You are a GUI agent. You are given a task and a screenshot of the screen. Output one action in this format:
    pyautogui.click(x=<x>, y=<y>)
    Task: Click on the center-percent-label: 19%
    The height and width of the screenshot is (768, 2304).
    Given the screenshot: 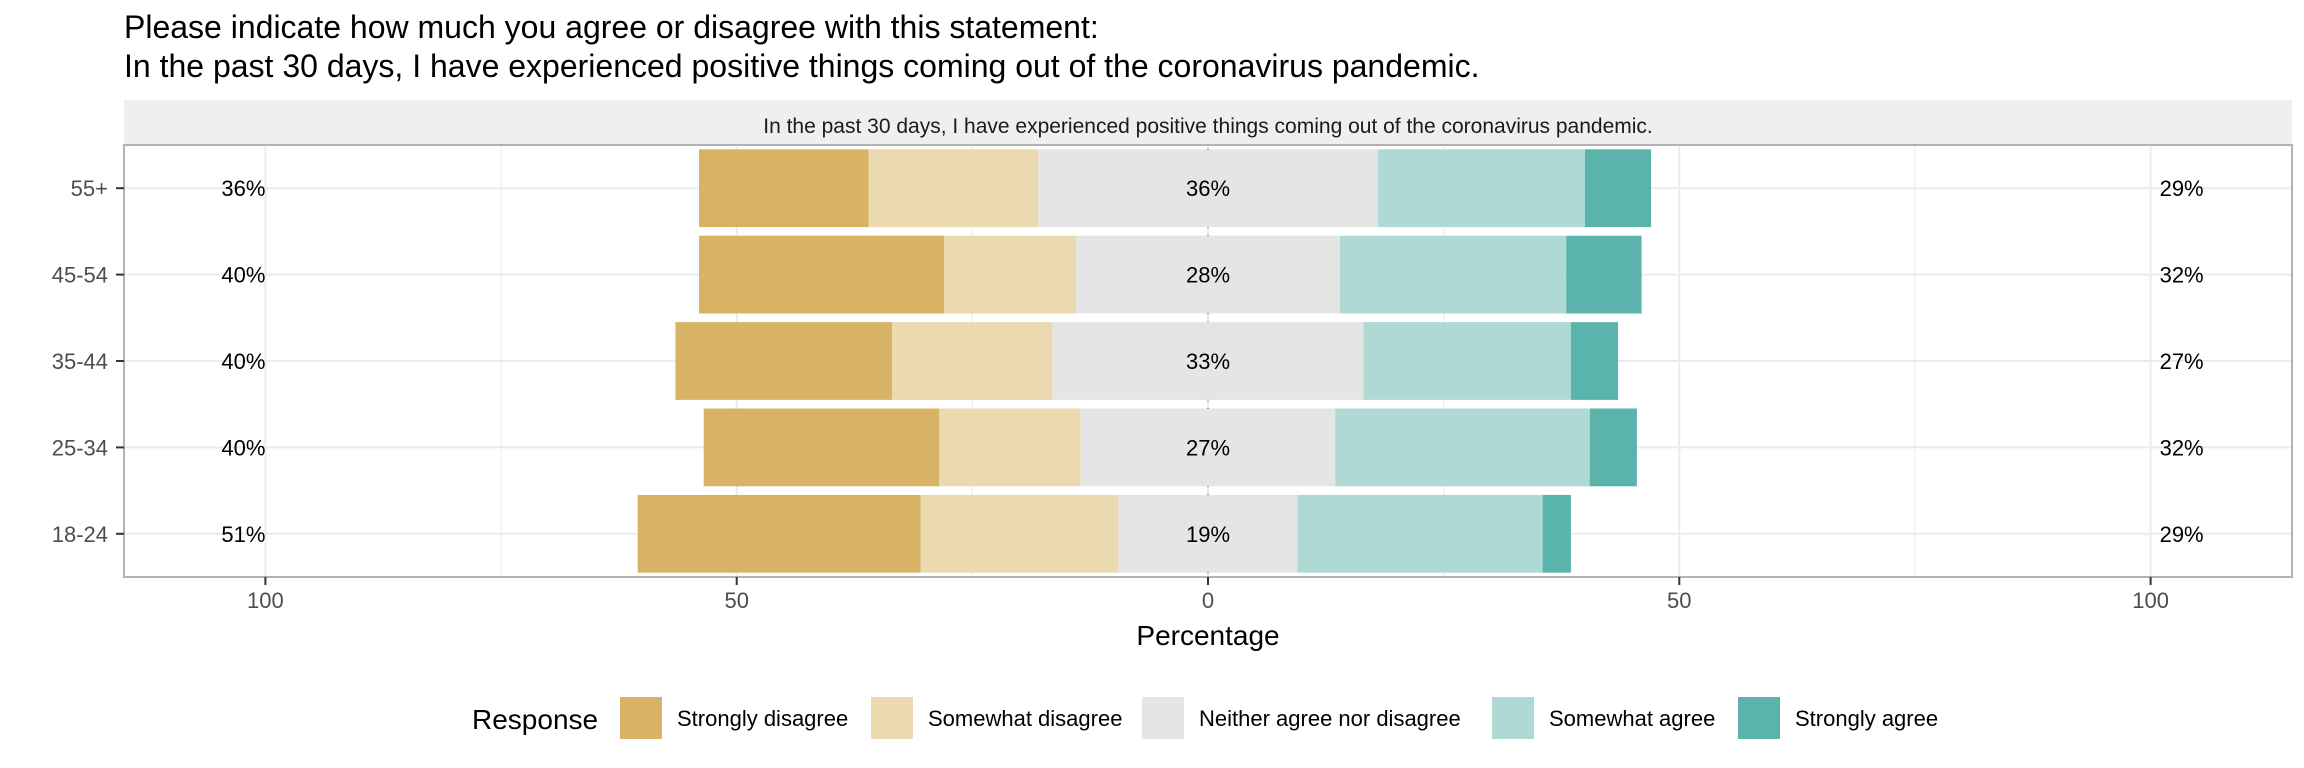 What is the action you would take?
    pyautogui.click(x=1208, y=534)
    